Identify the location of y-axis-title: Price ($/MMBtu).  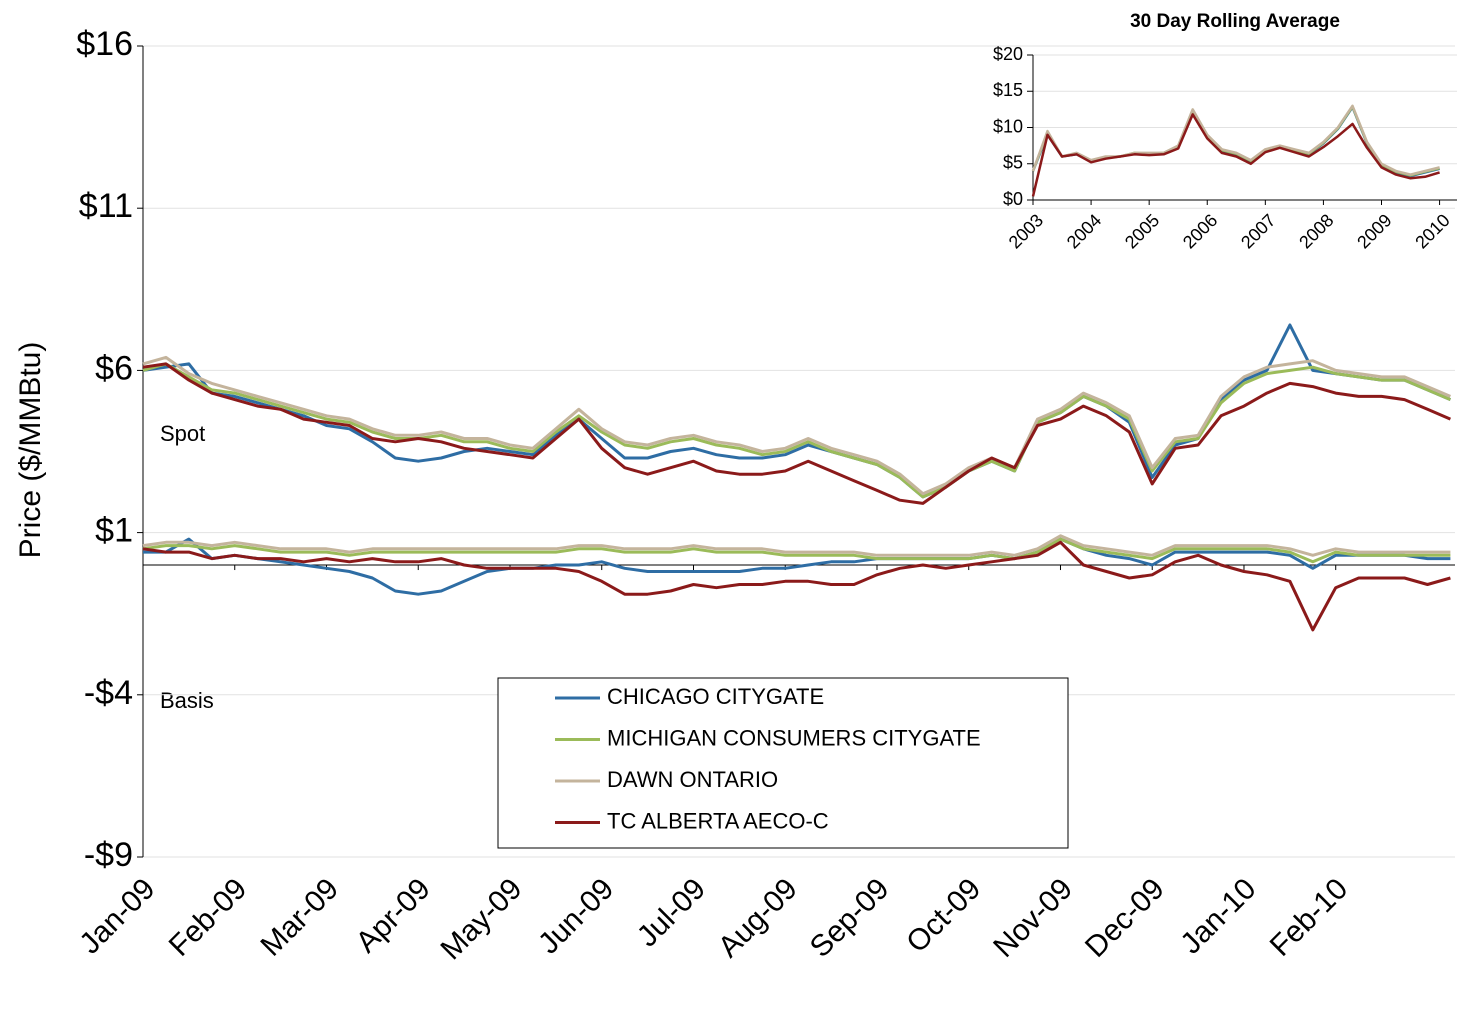
(30, 450).